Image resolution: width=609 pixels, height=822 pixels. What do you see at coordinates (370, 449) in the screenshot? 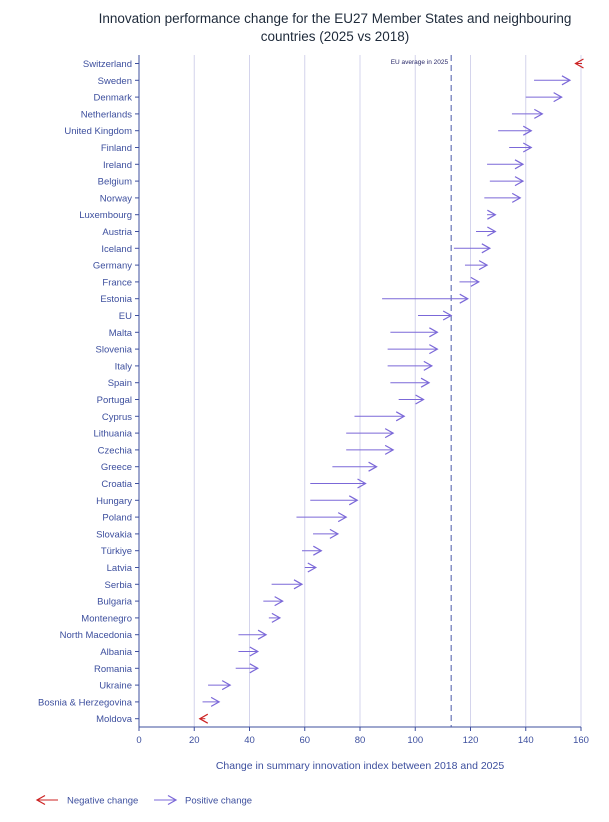
I see `arrow-czechia` at bounding box center [370, 449].